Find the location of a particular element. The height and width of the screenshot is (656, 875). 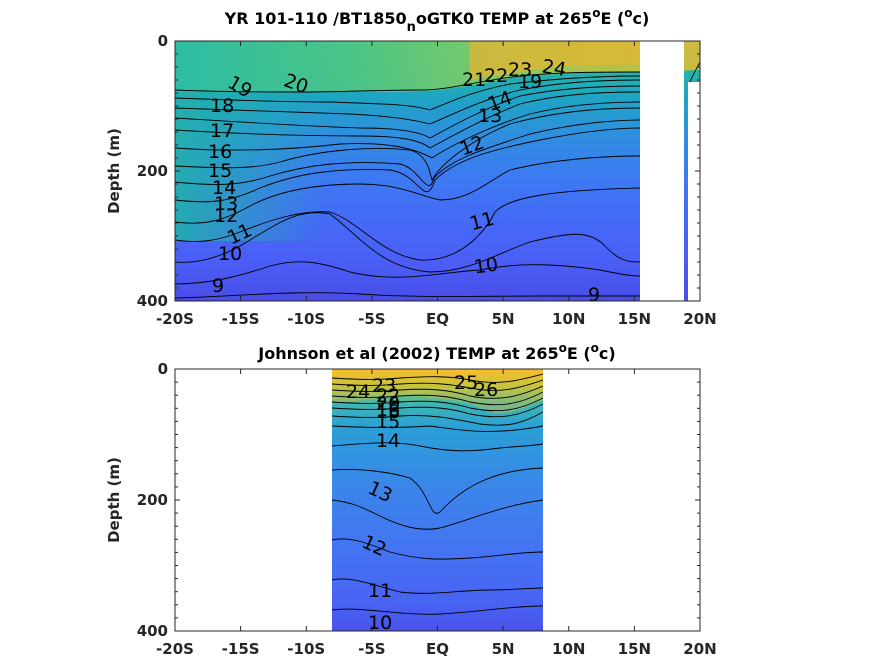

bot-clabel-10: 10 is located at coordinates (380, 623).